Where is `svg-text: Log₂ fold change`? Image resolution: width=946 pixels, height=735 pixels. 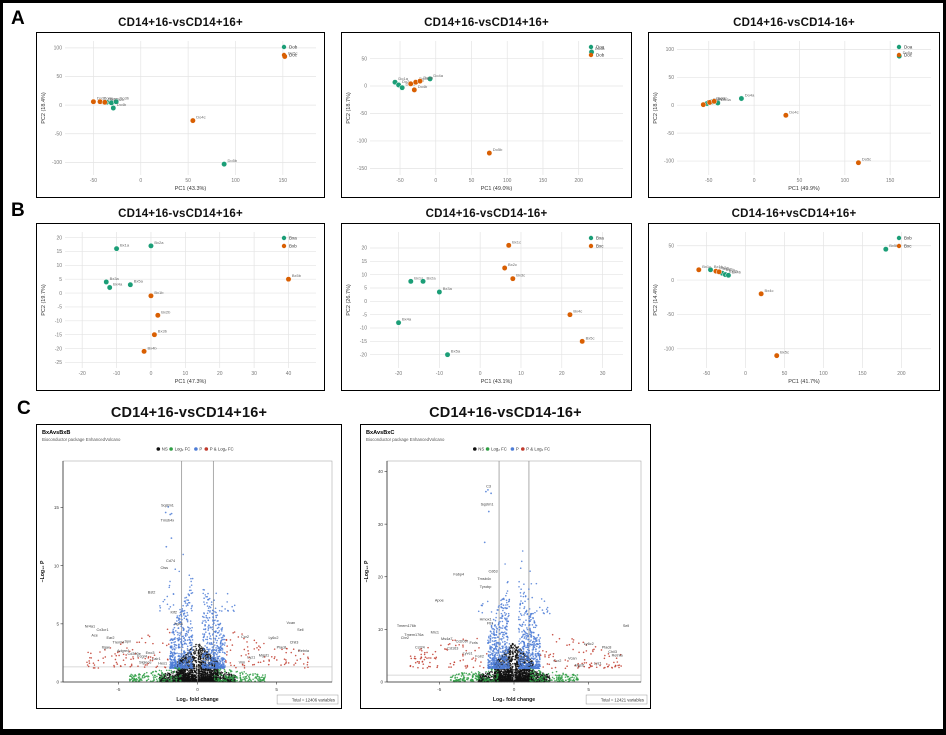
svg-text: Log₂ fold change is located at coordinates (197, 700).